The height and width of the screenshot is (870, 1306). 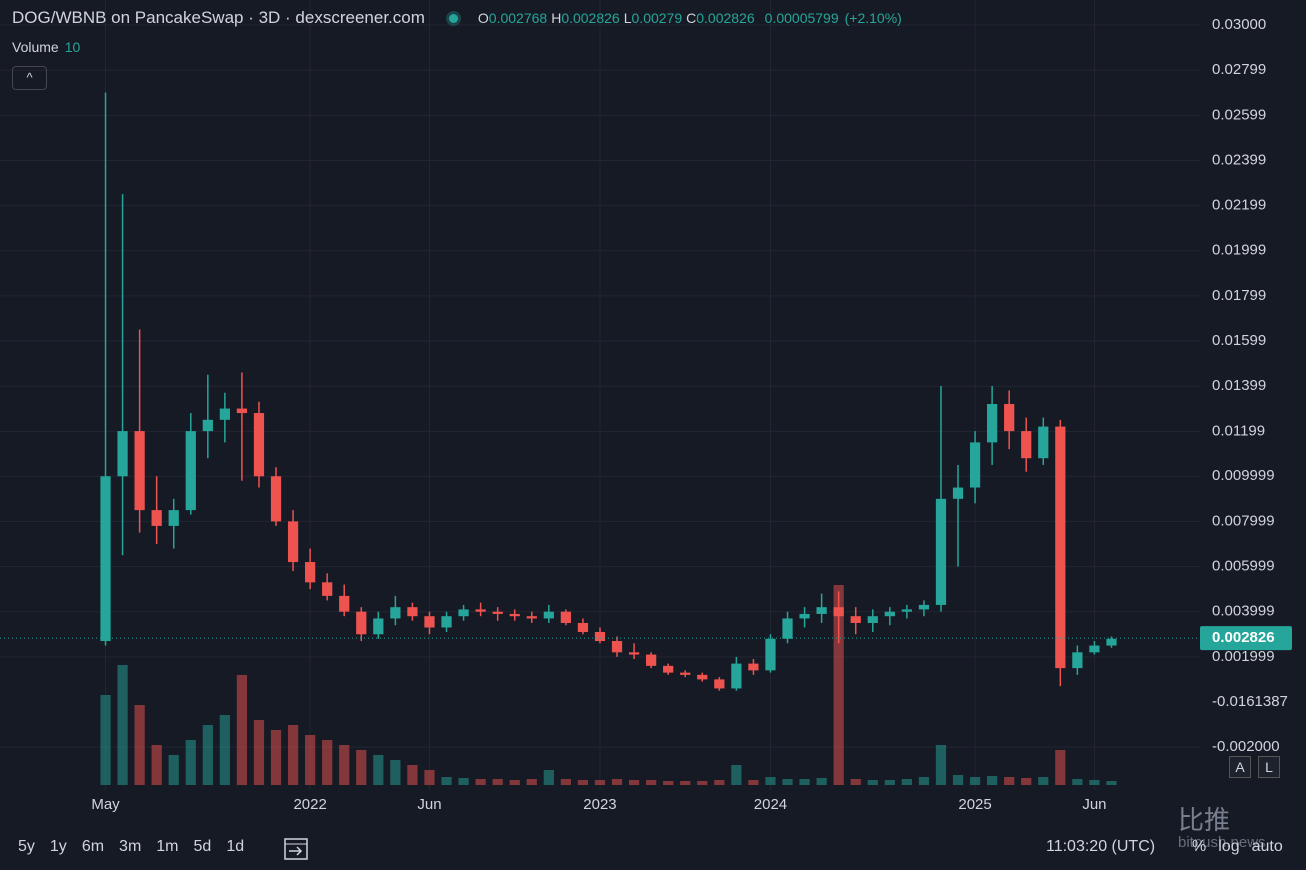 What do you see at coordinates (1243, 637) in the screenshot?
I see `last-price-label: 0.002826` at bounding box center [1243, 637].